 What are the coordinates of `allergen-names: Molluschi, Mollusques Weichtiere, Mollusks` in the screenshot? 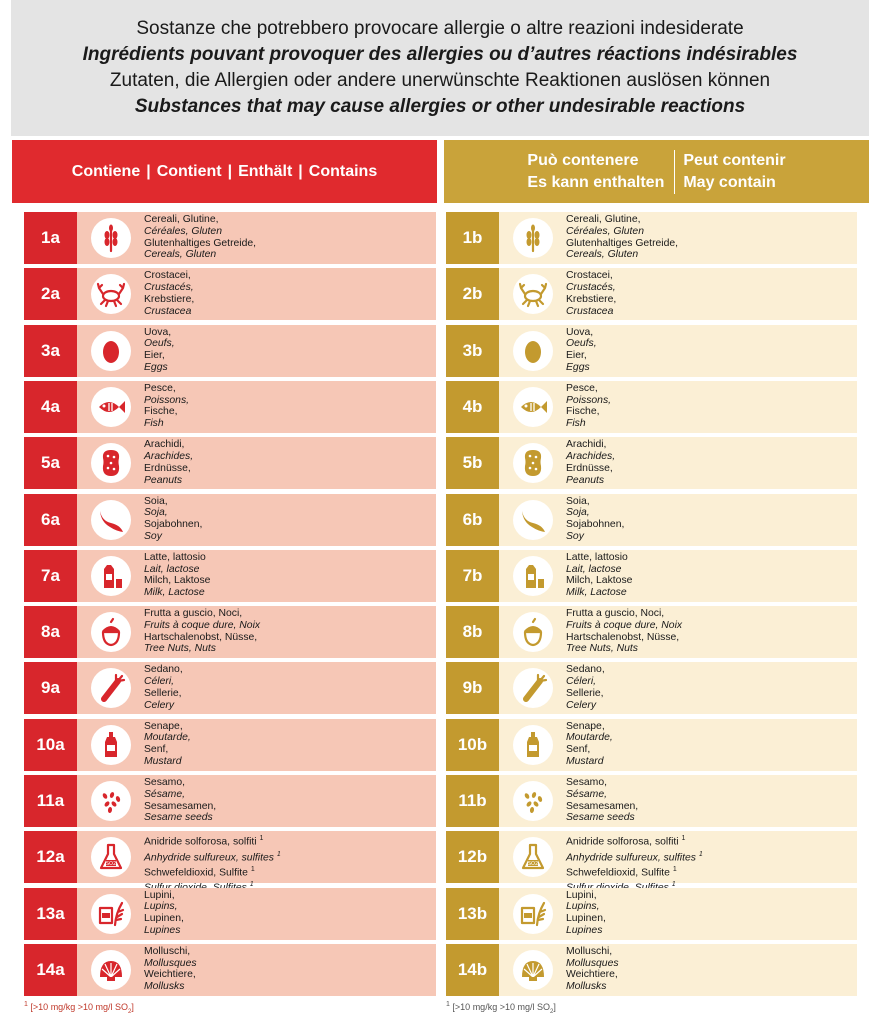 It's located at (170, 970).